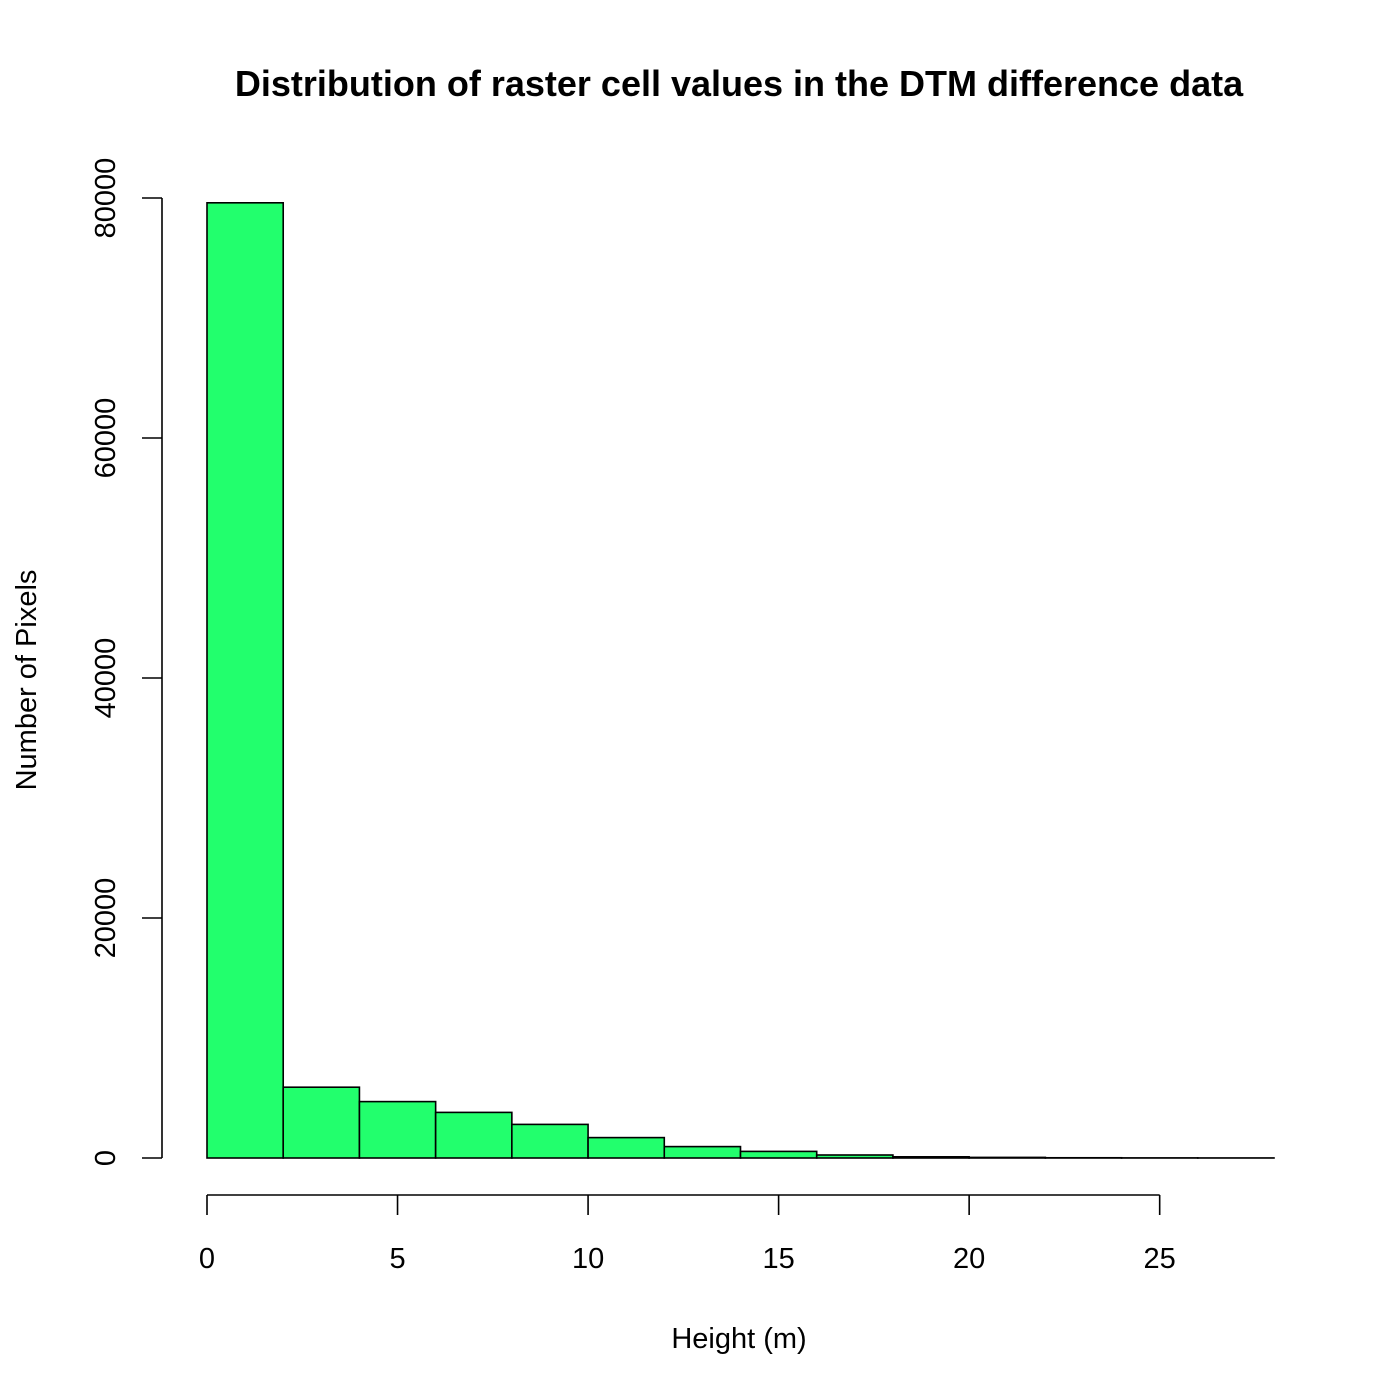  What do you see at coordinates (588, 1259) in the screenshot?
I see `x-tick-label: 10` at bounding box center [588, 1259].